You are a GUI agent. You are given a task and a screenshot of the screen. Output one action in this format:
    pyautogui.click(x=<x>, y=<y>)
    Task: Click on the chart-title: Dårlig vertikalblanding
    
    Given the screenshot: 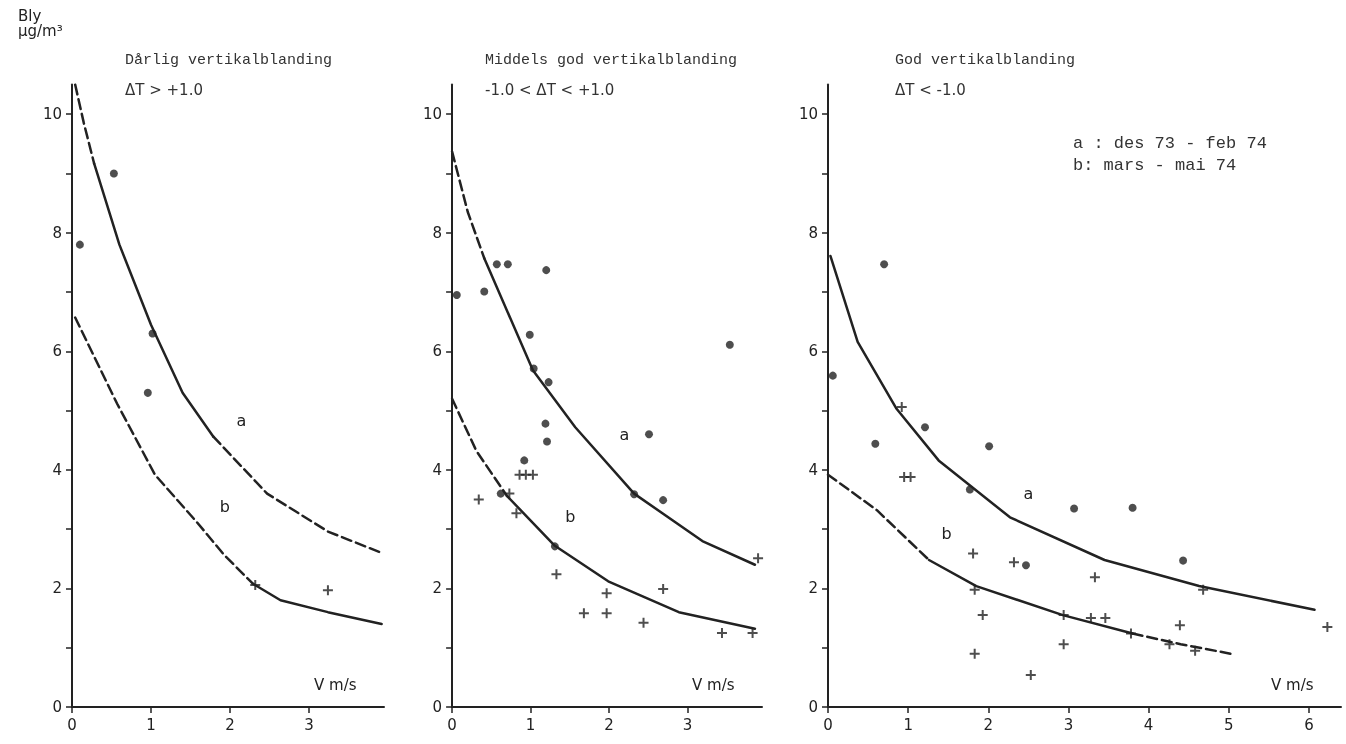 What is the action you would take?
    pyautogui.click(x=229, y=60)
    